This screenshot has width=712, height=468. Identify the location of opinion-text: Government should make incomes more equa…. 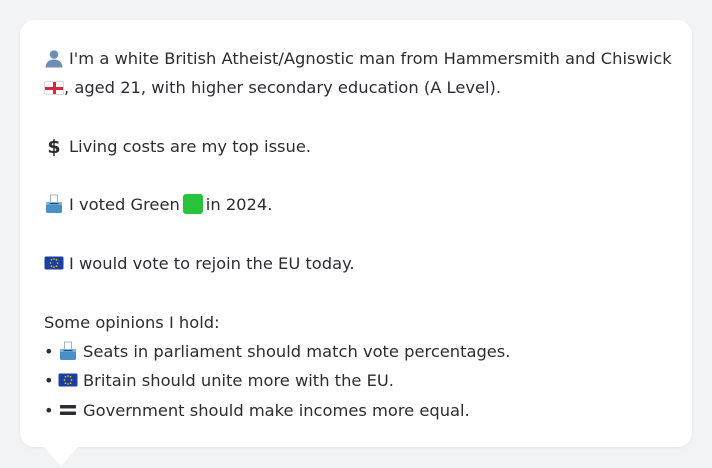
(276, 410).